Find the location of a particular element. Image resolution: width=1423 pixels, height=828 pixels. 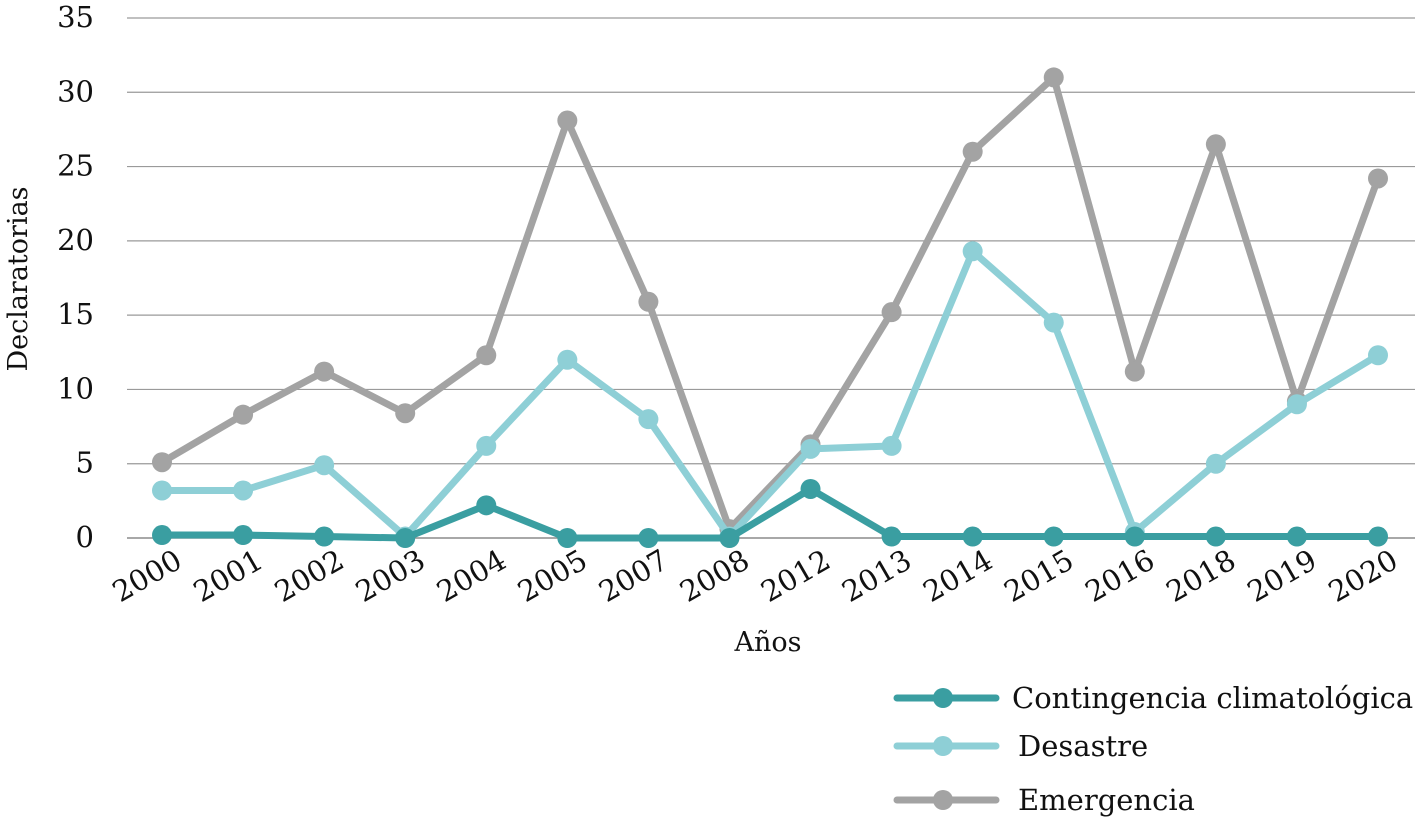

x-tick-label: 2012 is located at coordinates (795, 576).